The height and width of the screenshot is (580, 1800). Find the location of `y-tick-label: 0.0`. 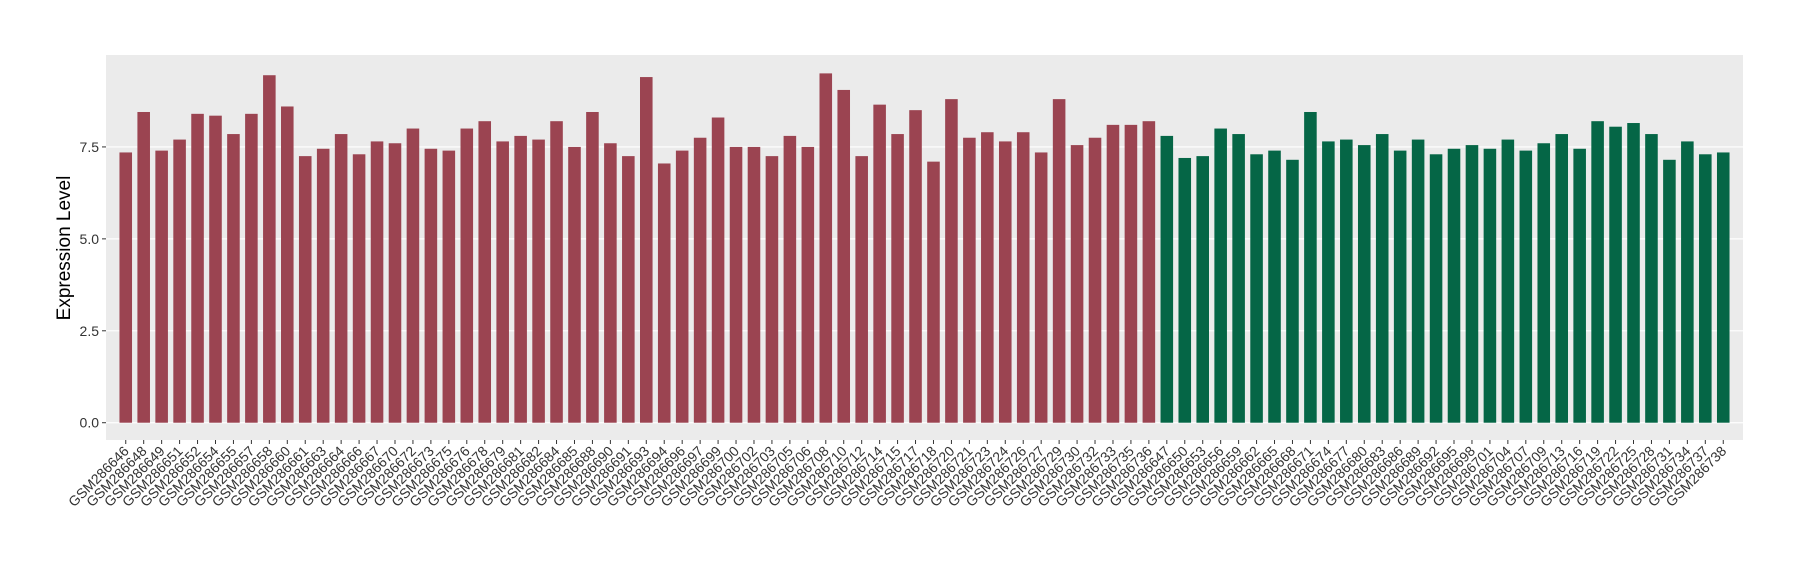

y-tick-label: 0.0 is located at coordinates (90, 423).